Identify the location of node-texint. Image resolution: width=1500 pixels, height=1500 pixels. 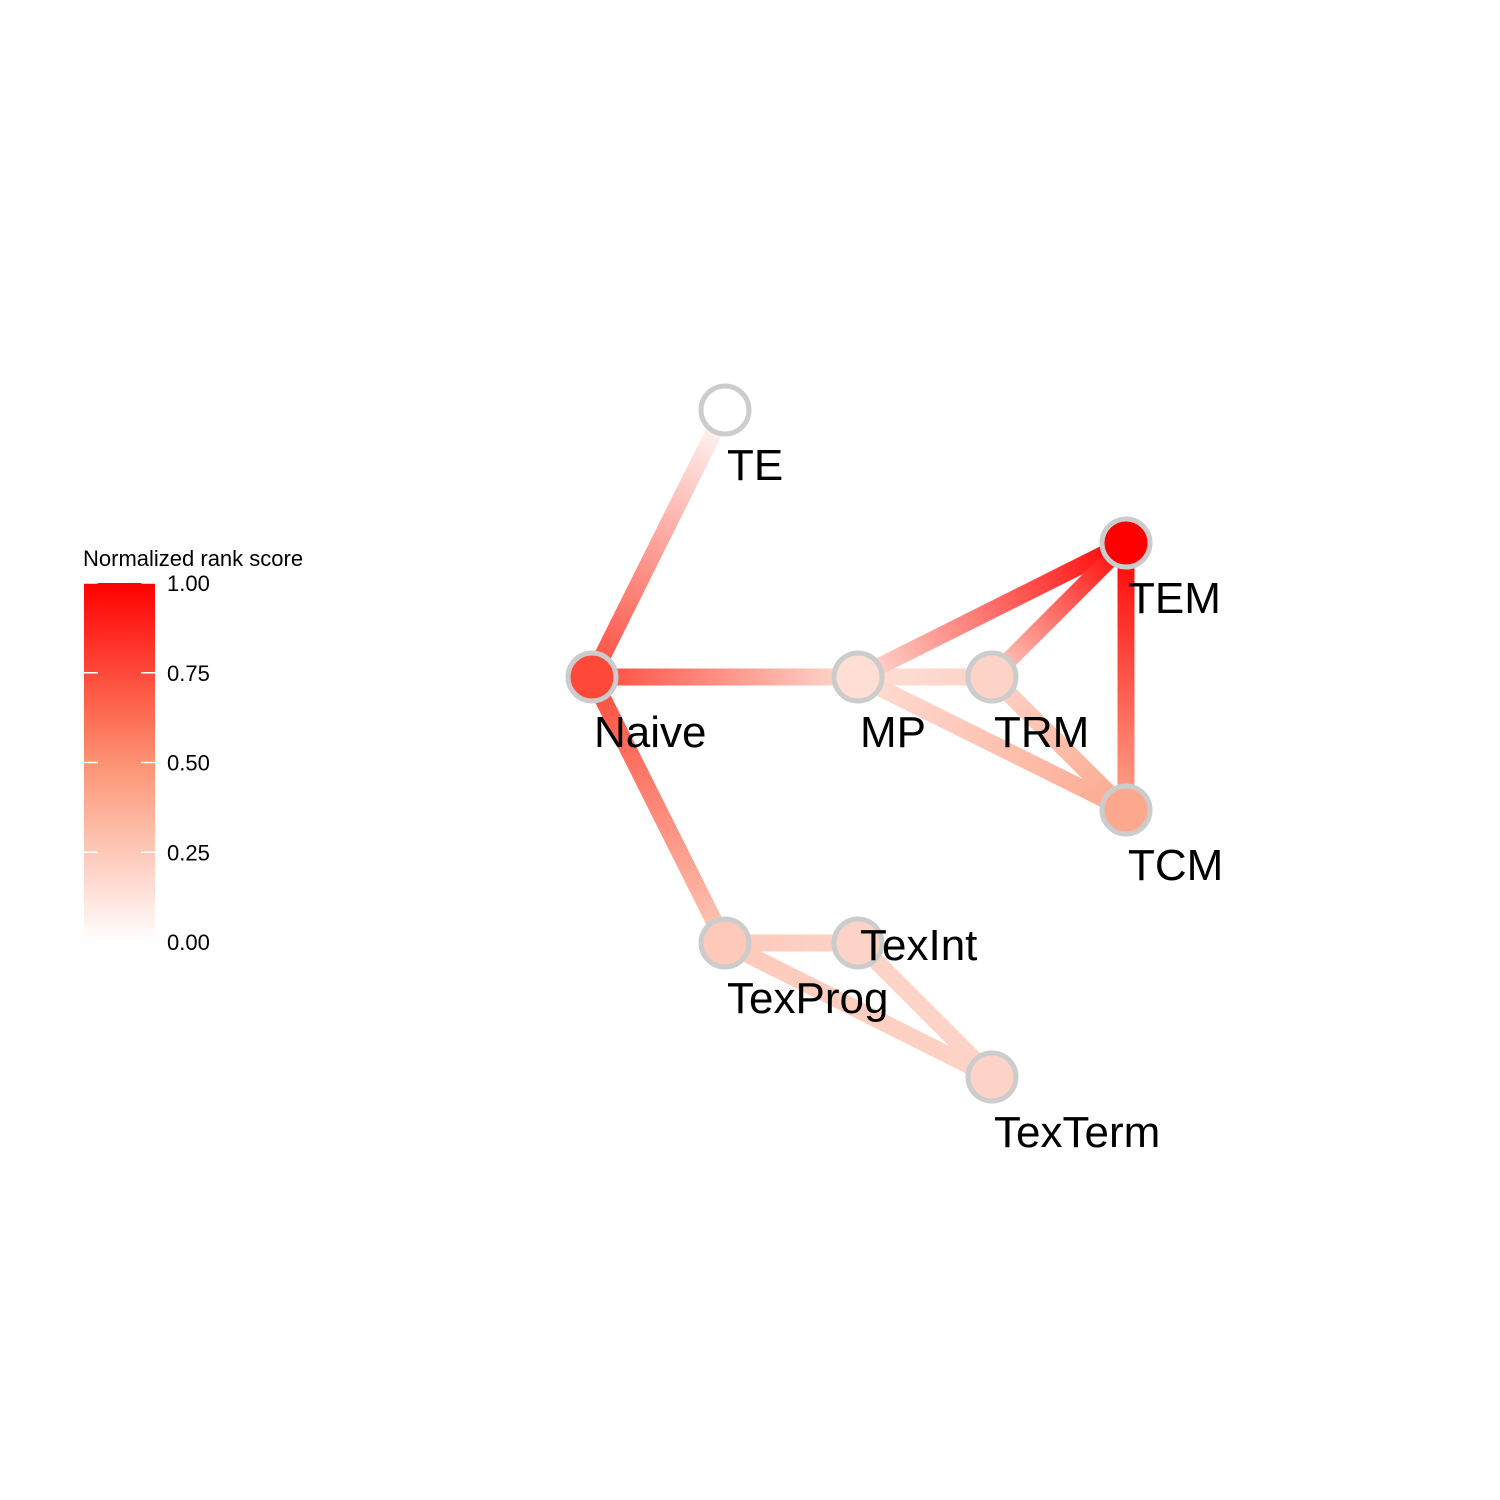
(858, 943).